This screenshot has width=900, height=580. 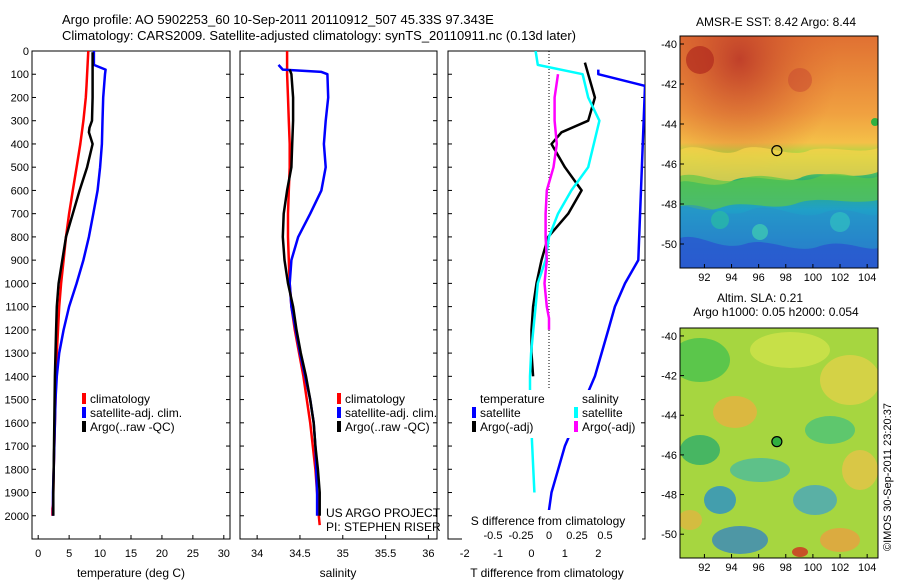 I want to click on depth-tick-label: 200, so click(x=20, y=98).